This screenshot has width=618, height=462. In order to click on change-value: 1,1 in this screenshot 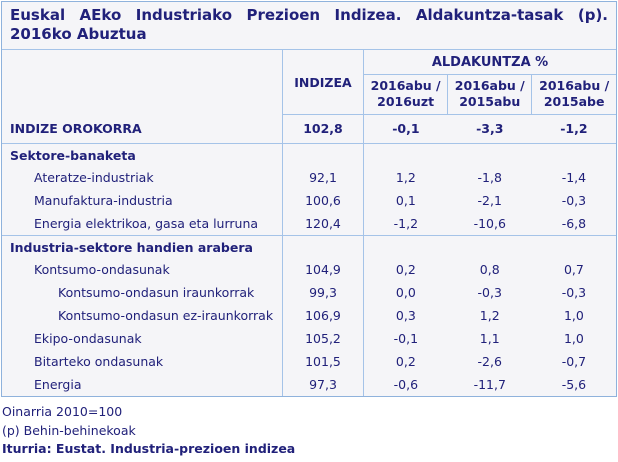, I will do `click(489, 339)`.